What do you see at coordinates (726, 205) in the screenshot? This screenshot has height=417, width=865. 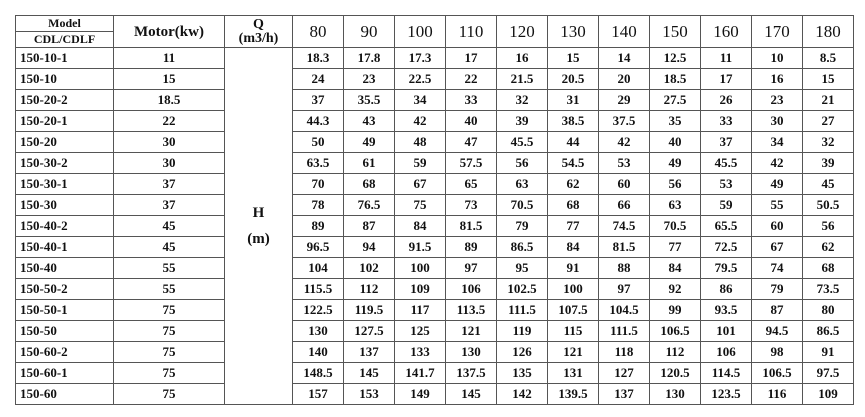 I see `head-value-cell: 59` at bounding box center [726, 205].